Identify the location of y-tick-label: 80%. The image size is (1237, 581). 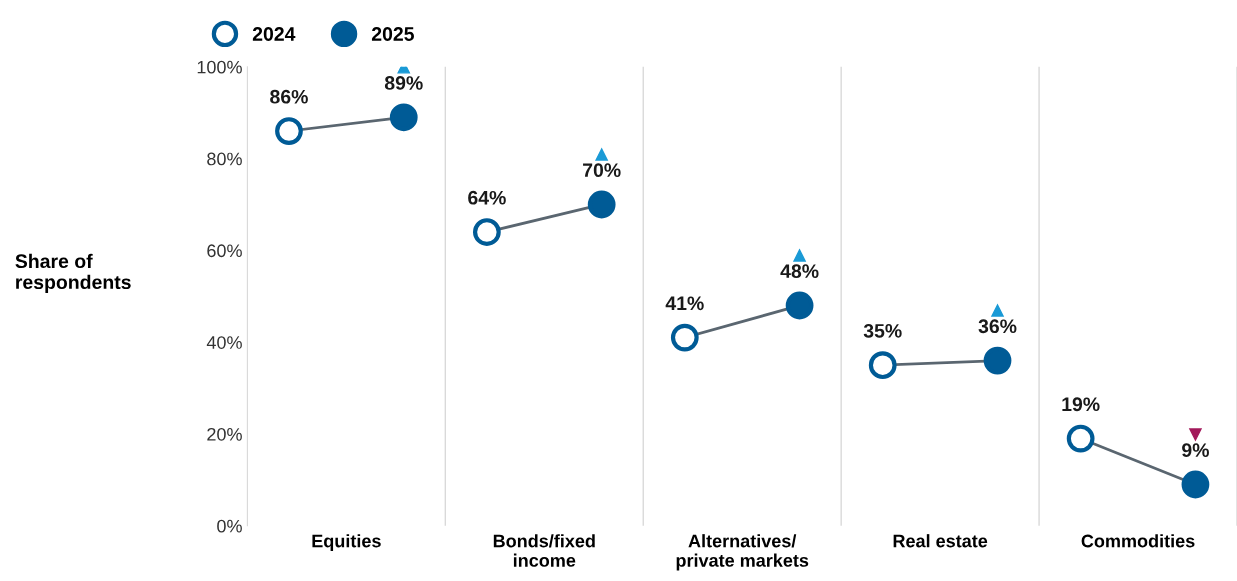
(224, 159).